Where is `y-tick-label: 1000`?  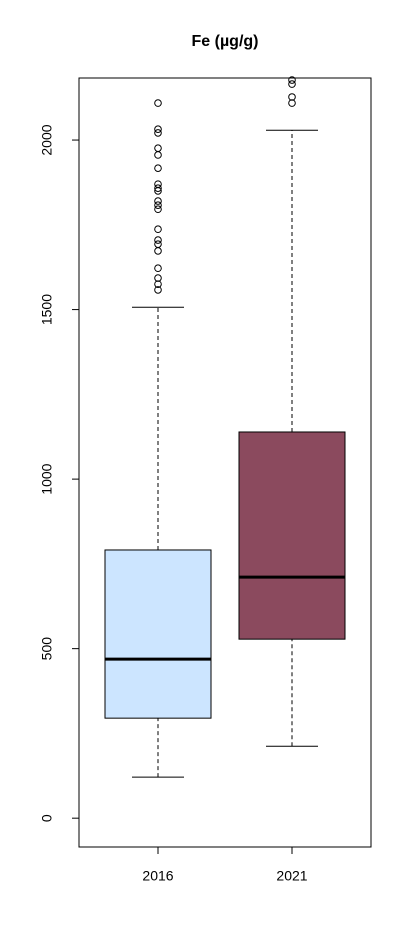
y-tick-label: 1000 is located at coordinates (47, 478).